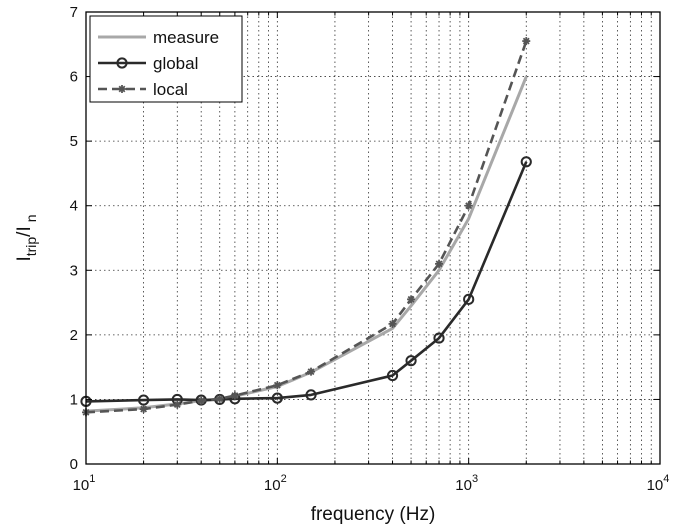 This screenshot has height=529, width=690. What do you see at coordinates (74, 206) in the screenshot?
I see `y-tick-label: 4` at bounding box center [74, 206].